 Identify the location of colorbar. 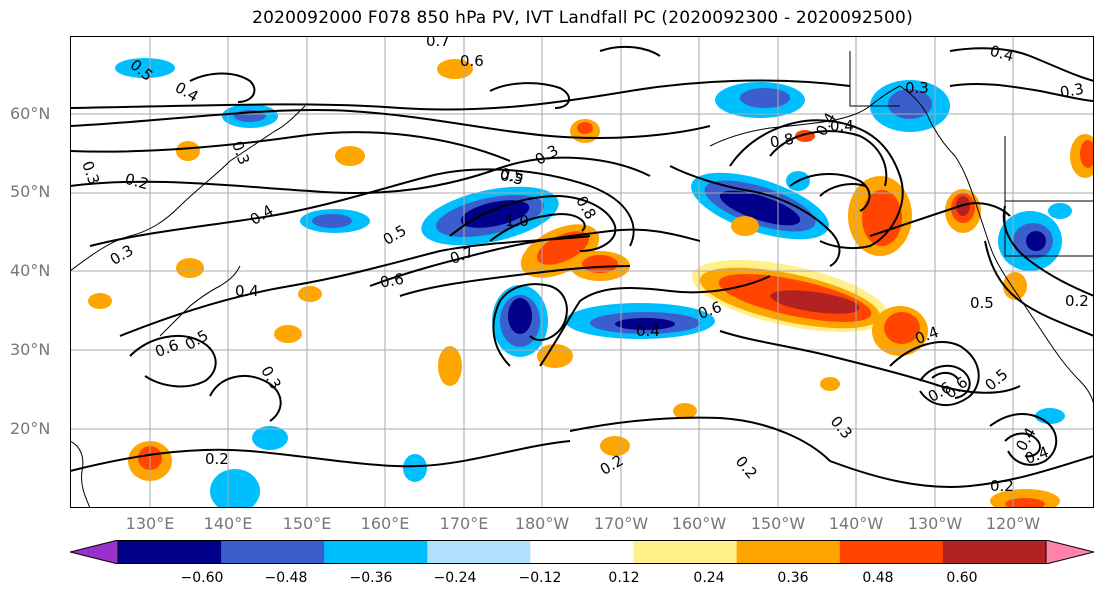
(582, 552).